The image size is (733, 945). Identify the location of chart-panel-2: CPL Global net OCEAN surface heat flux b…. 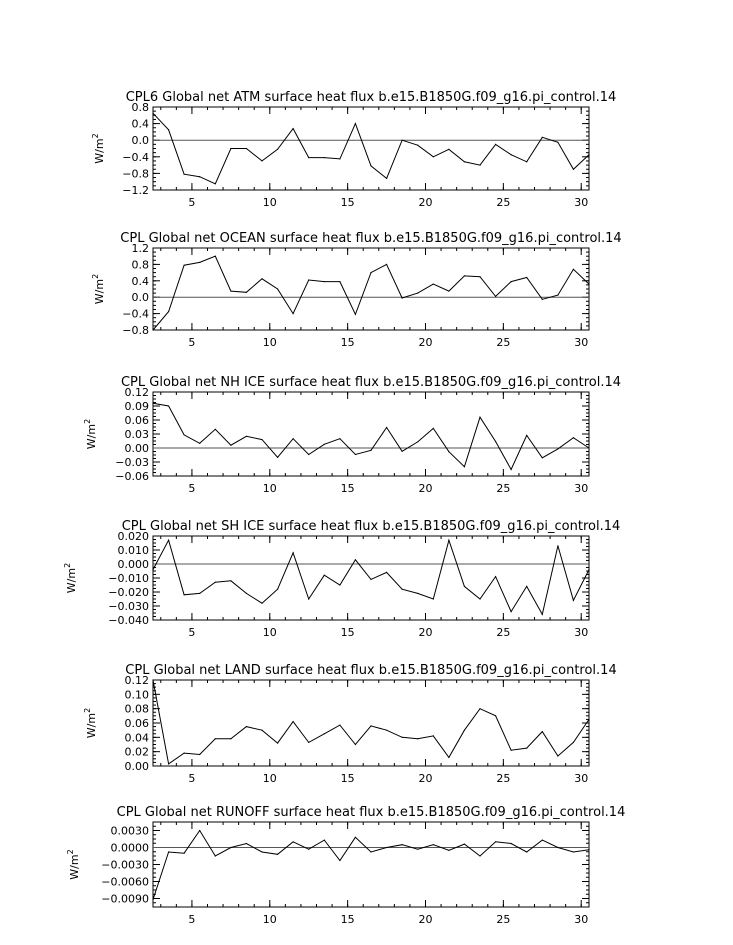
(356, 290).